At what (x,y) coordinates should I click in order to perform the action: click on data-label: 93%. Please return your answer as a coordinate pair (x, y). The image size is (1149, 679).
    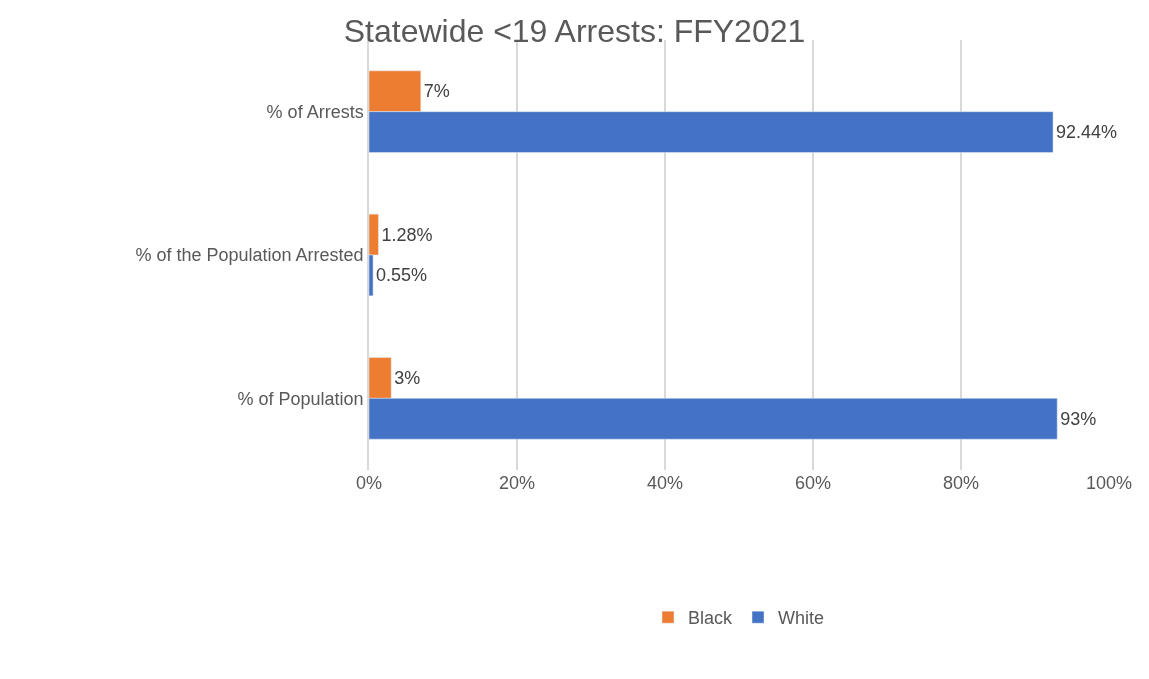
    Looking at the image, I should click on (1078, 418).